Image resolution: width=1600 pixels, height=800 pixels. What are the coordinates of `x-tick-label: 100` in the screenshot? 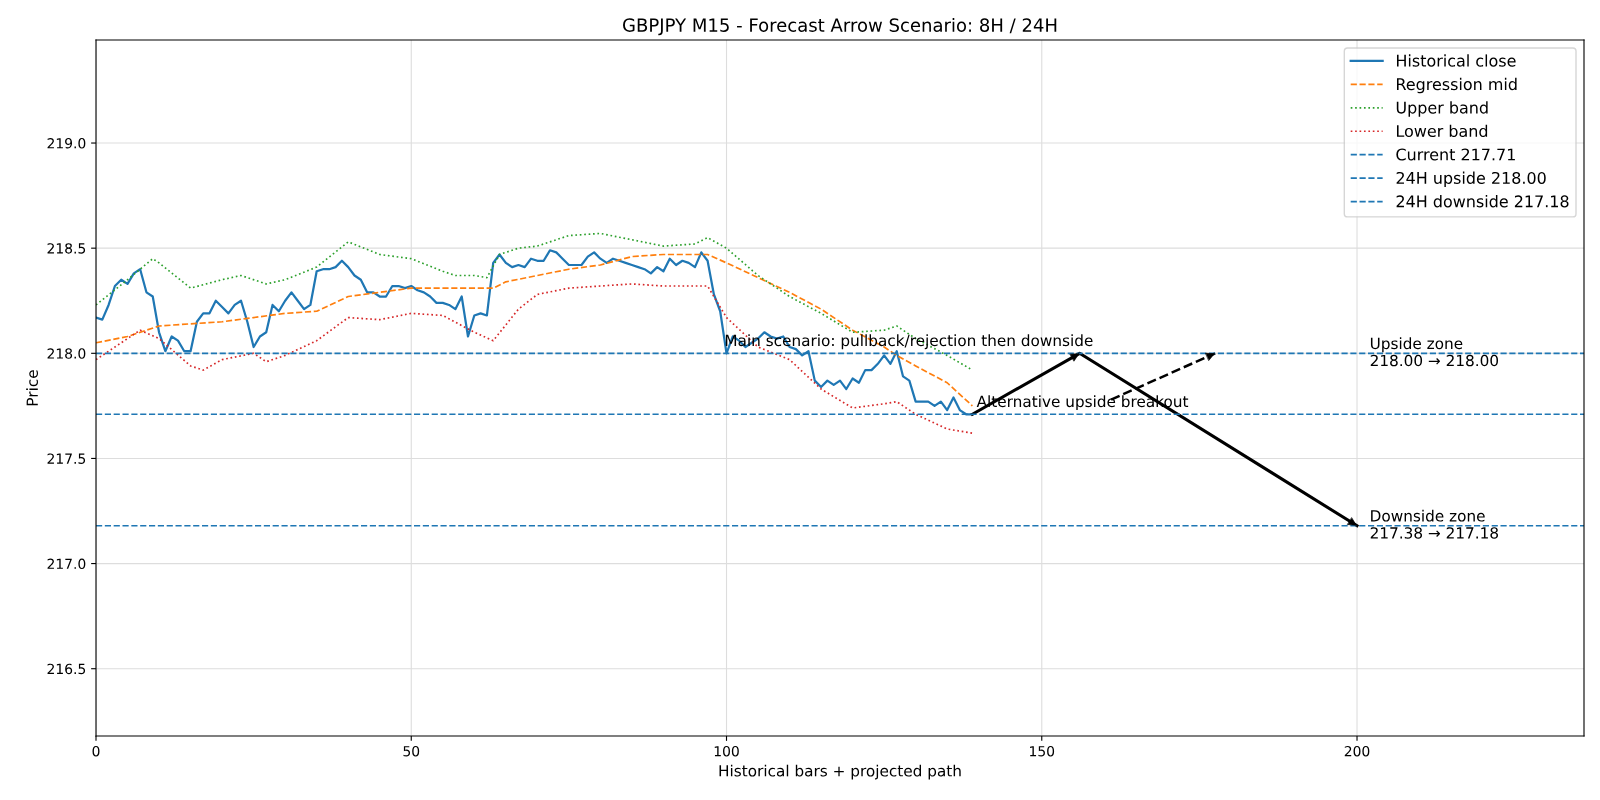 It's located at (726, 751).